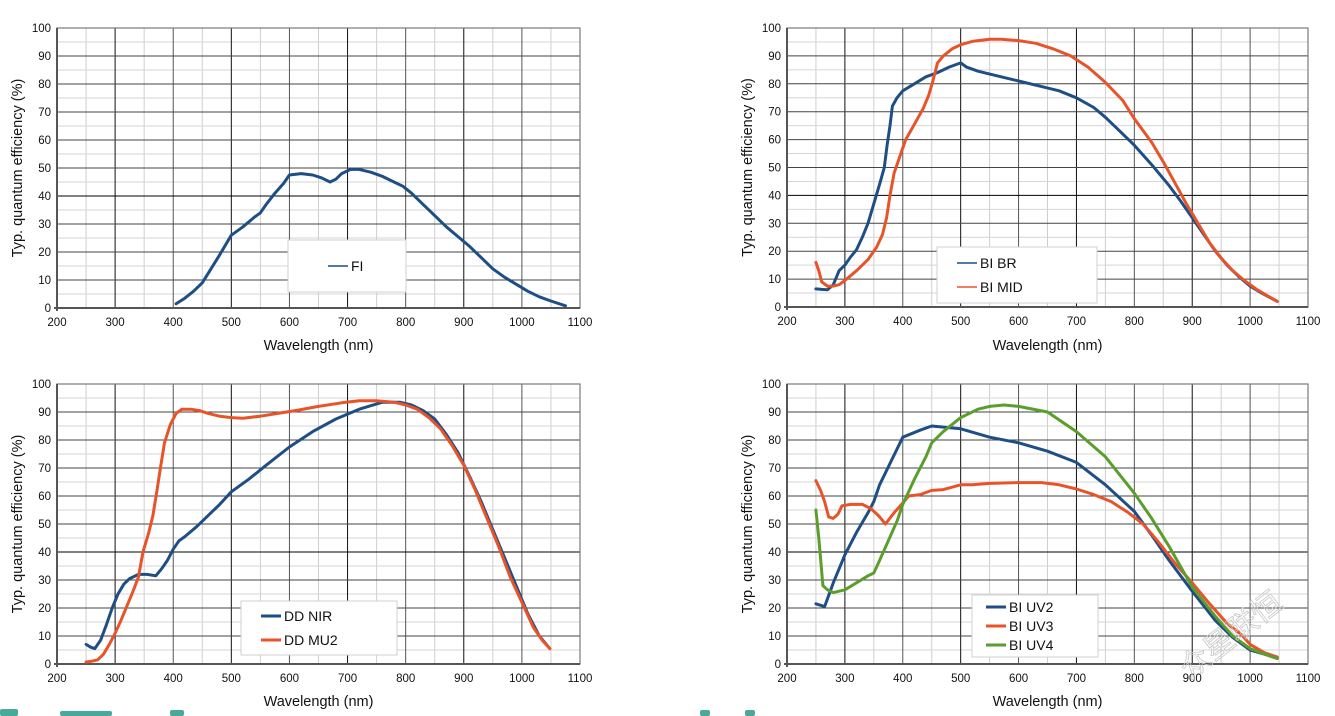 Image resolution: width=1335 pixels, height=716 pixels. Describe the element at coordinates (998, 263) in the screenshot. I see `legend-label: BI BR` at that location.